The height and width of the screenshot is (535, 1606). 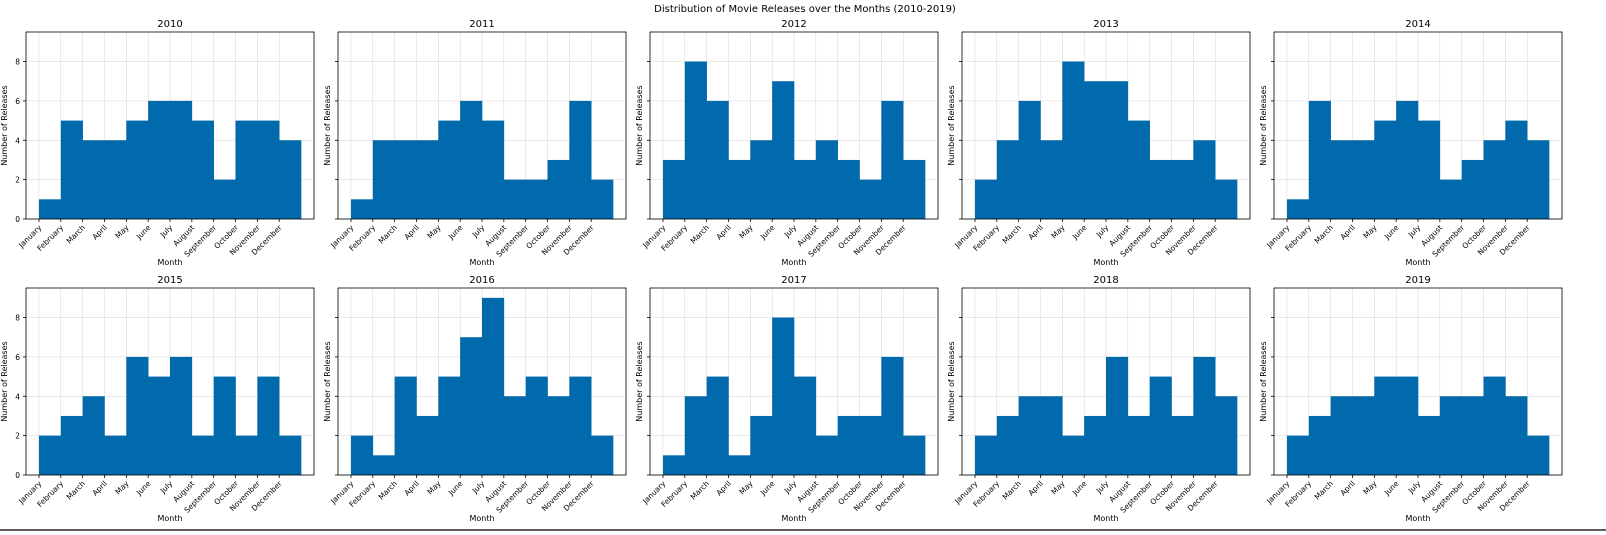 I want to click on bar-2014-may, so click(x=1385, y=169).